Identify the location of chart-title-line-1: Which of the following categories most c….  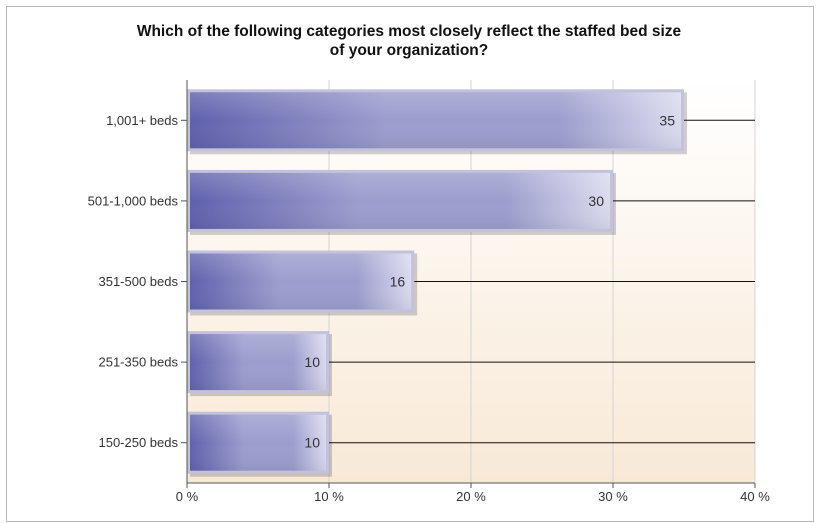
(409, 31).